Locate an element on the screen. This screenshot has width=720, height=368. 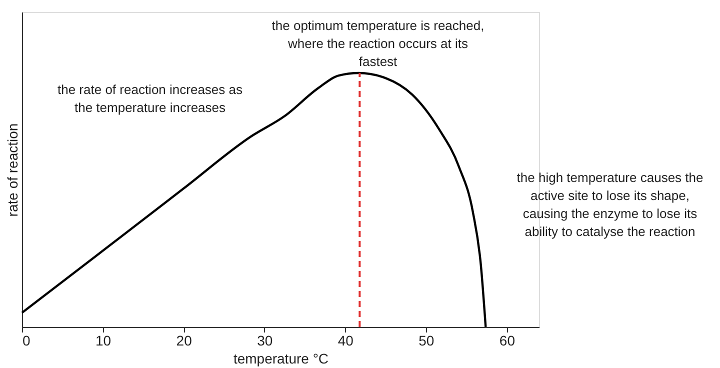
x-tick-label: 50 is located at coordinates (426, 340).